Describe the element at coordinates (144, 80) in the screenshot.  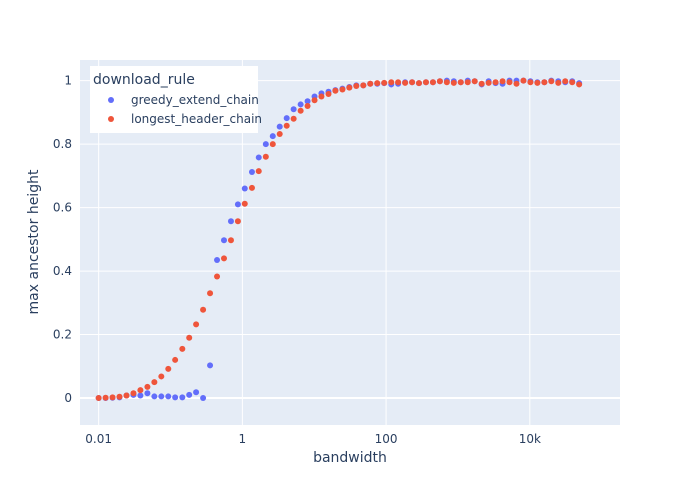
I see `legend-title: download_rule` at that location.